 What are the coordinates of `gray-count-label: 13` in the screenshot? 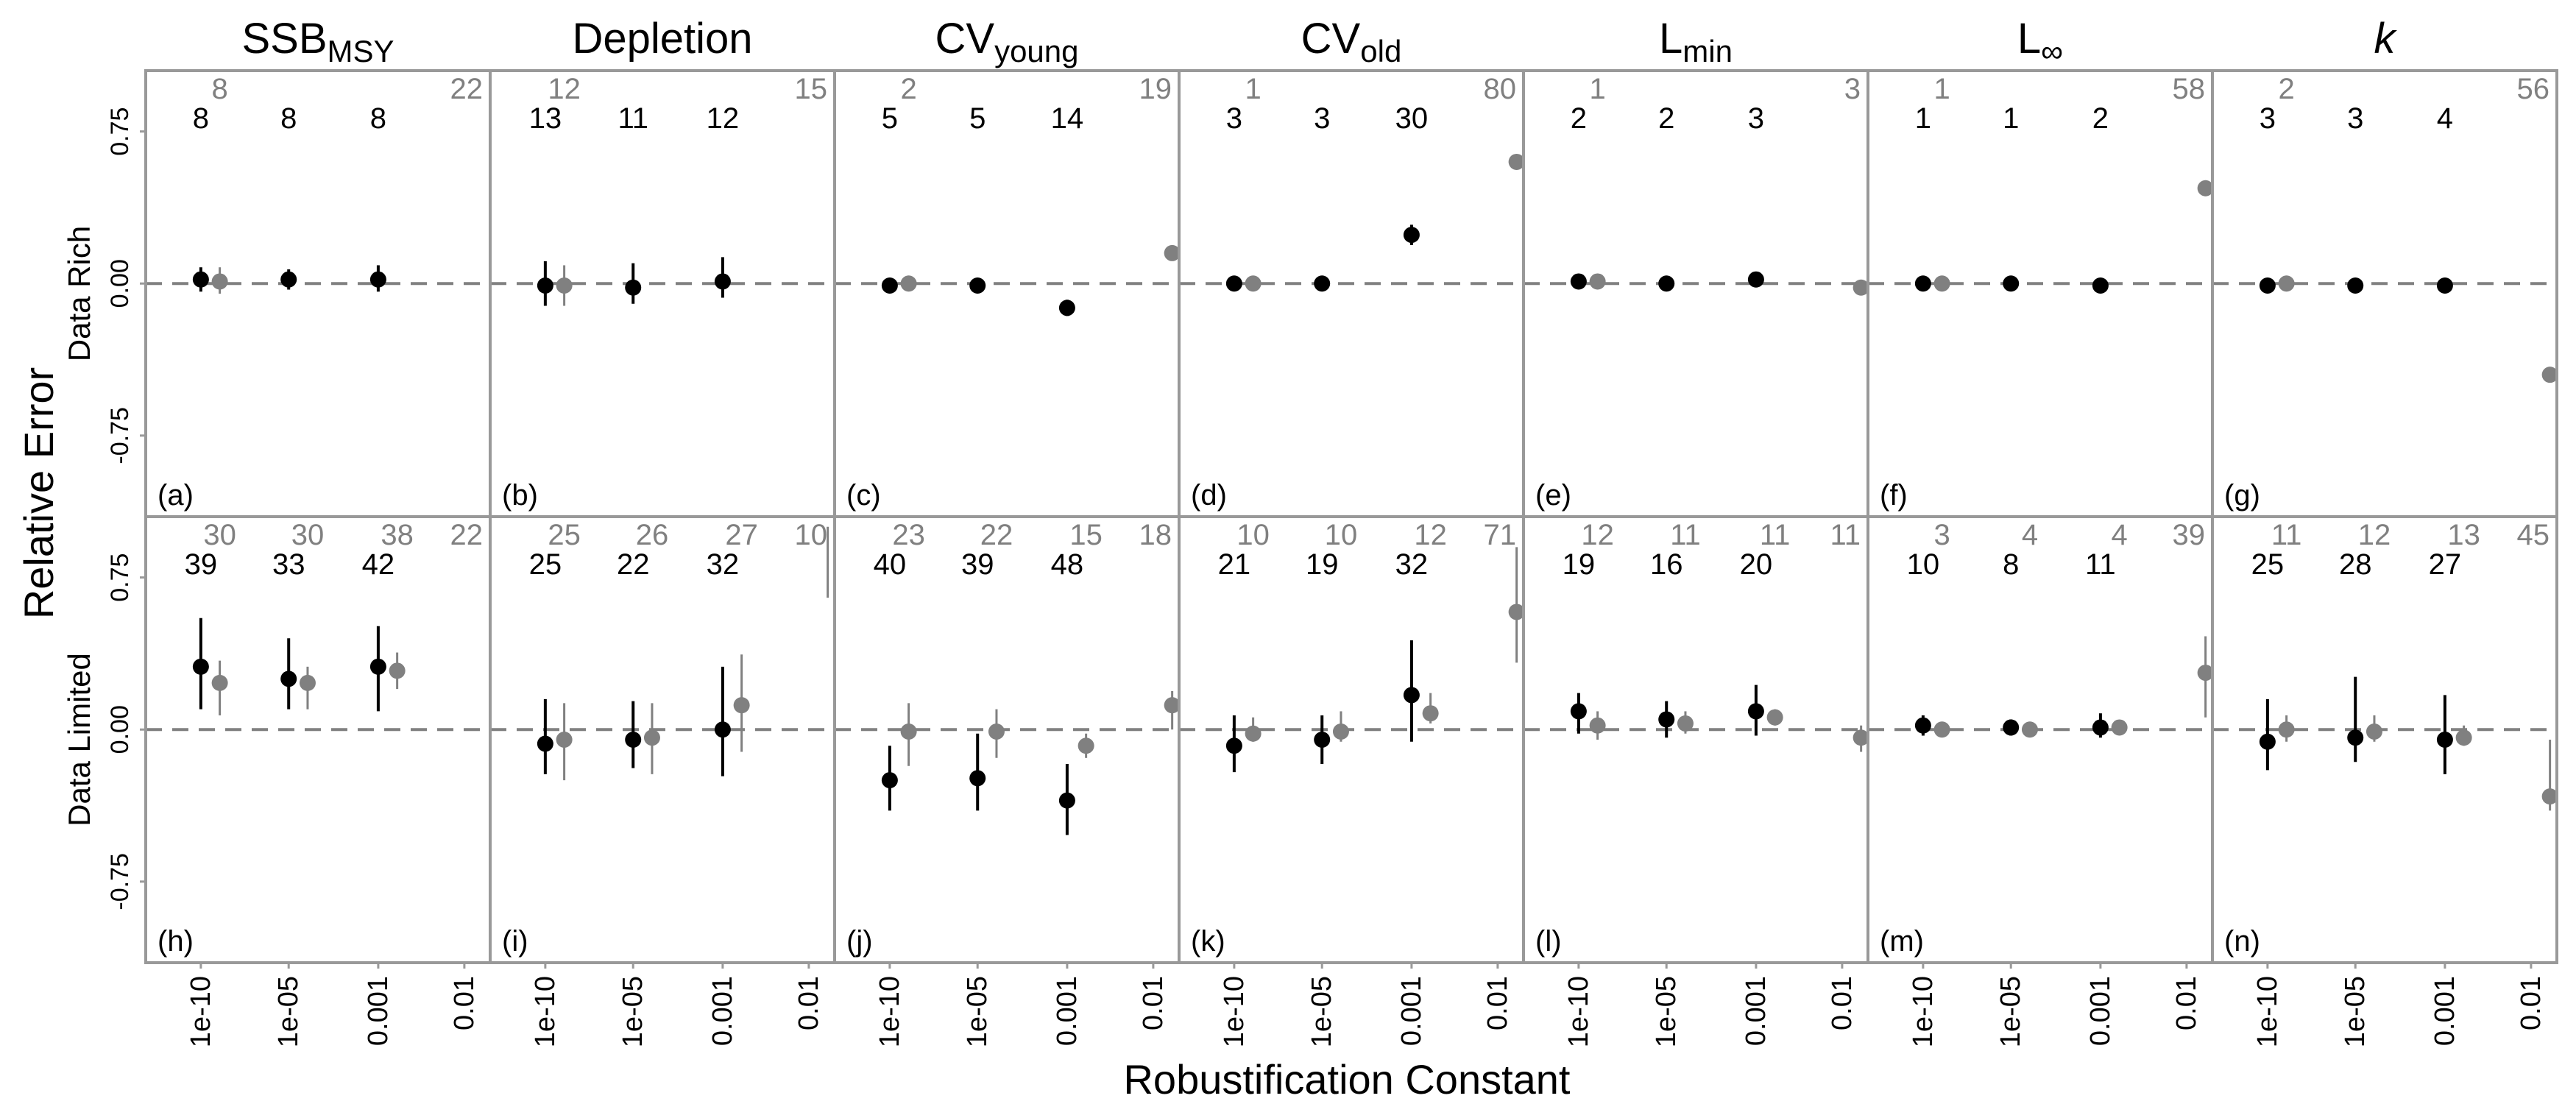 It's located at (2463, 535).